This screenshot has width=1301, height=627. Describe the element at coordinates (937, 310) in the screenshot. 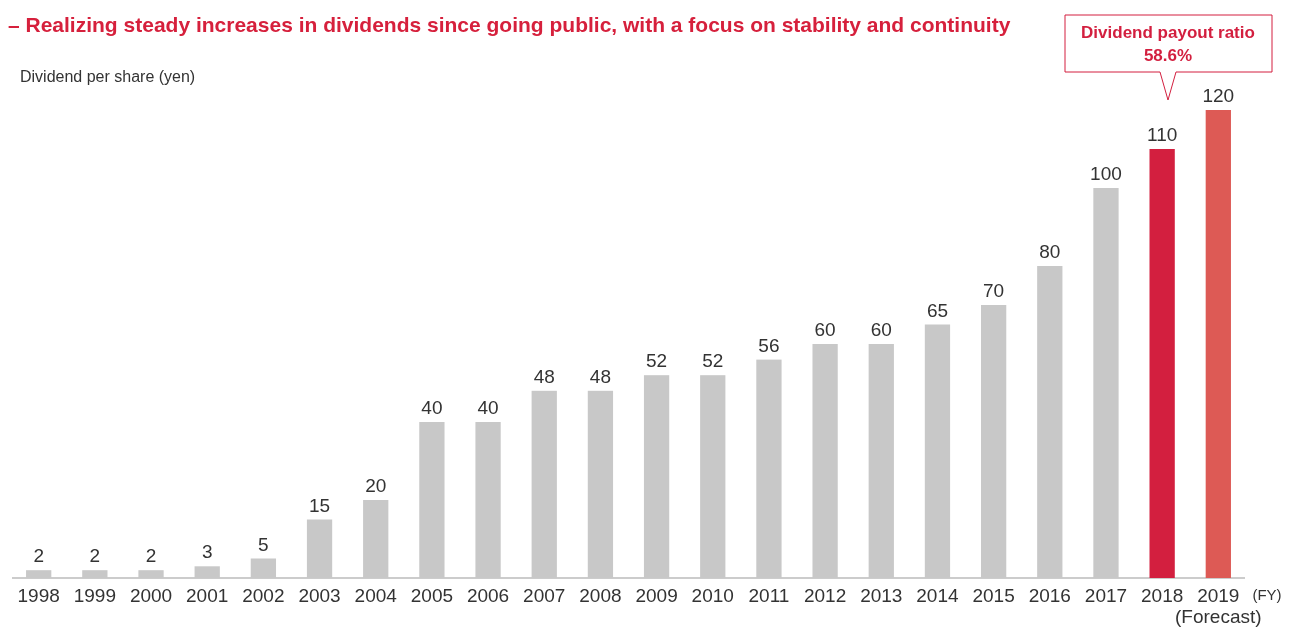

I see `data-label: 65` at that location.